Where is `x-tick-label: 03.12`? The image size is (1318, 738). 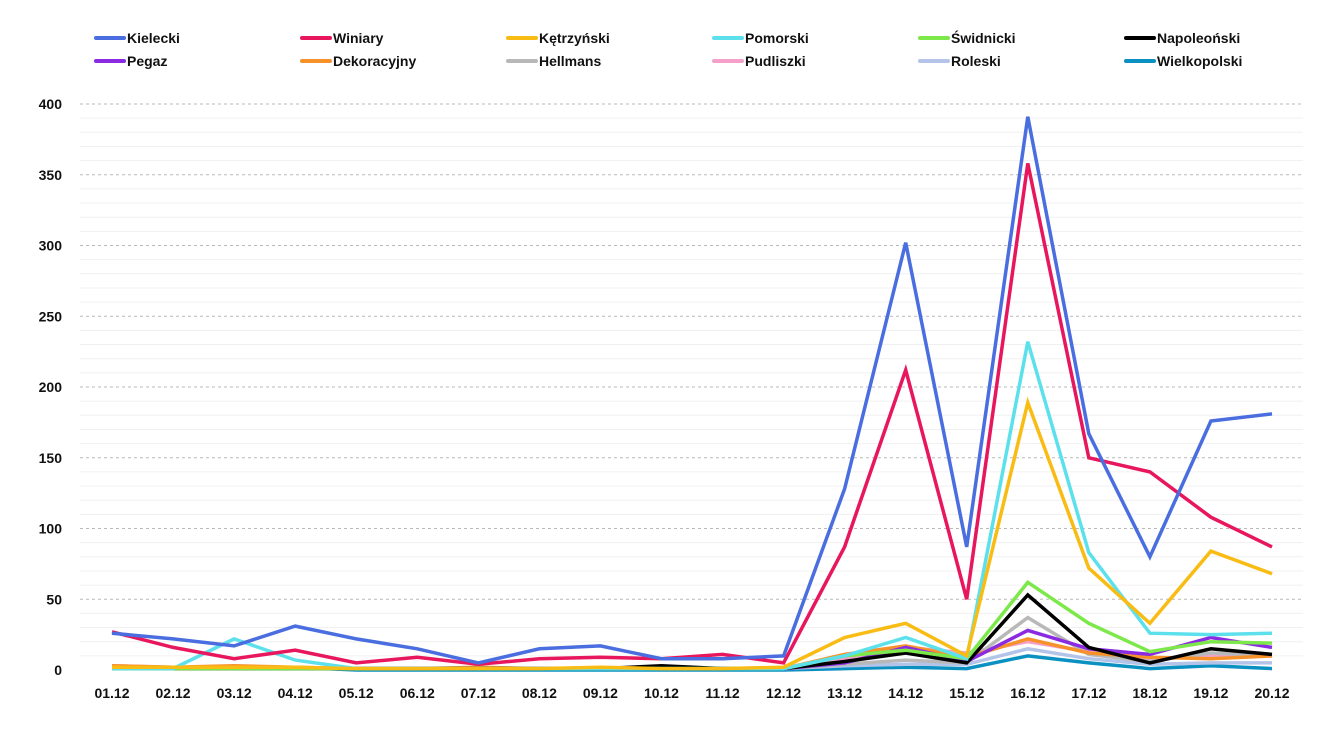 x-tick-label: 03.12 is located at coordinates (234, 693).